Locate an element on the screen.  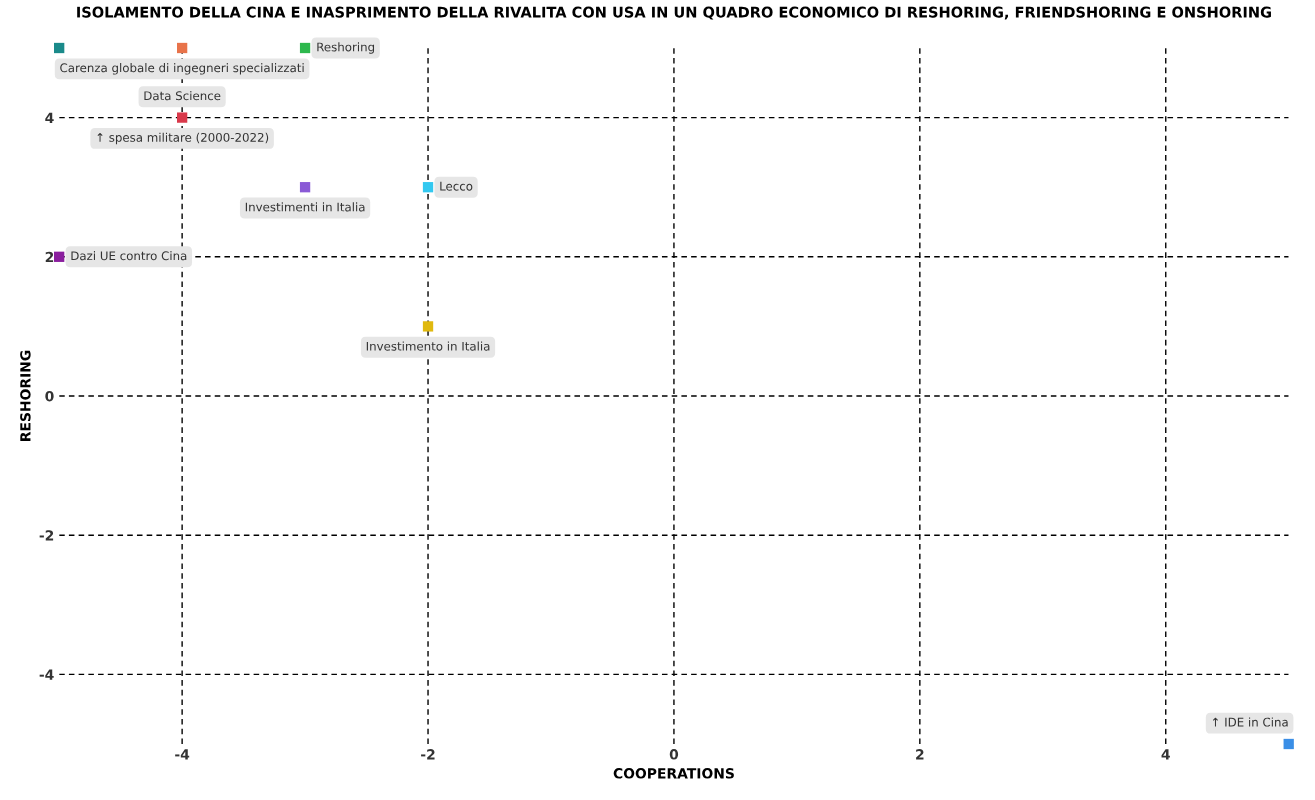
x-tick-label: 2 is located at coordinates (920, 754).